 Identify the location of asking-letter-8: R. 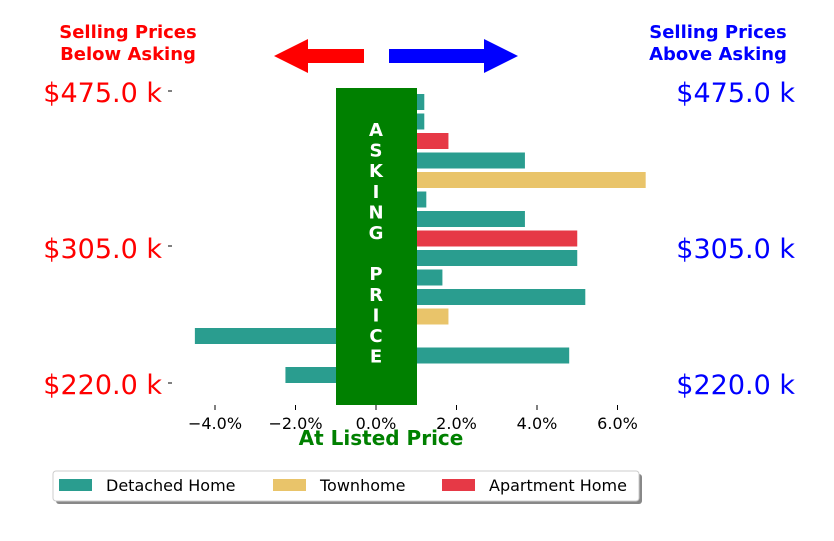
(376, 295).